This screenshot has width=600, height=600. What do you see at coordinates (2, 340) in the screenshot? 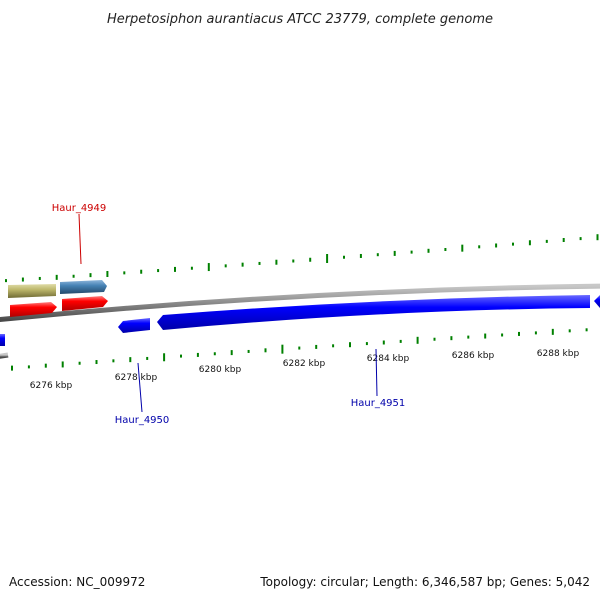
I see `gene-reverse-left-edge` at bounding box center [2, 340].